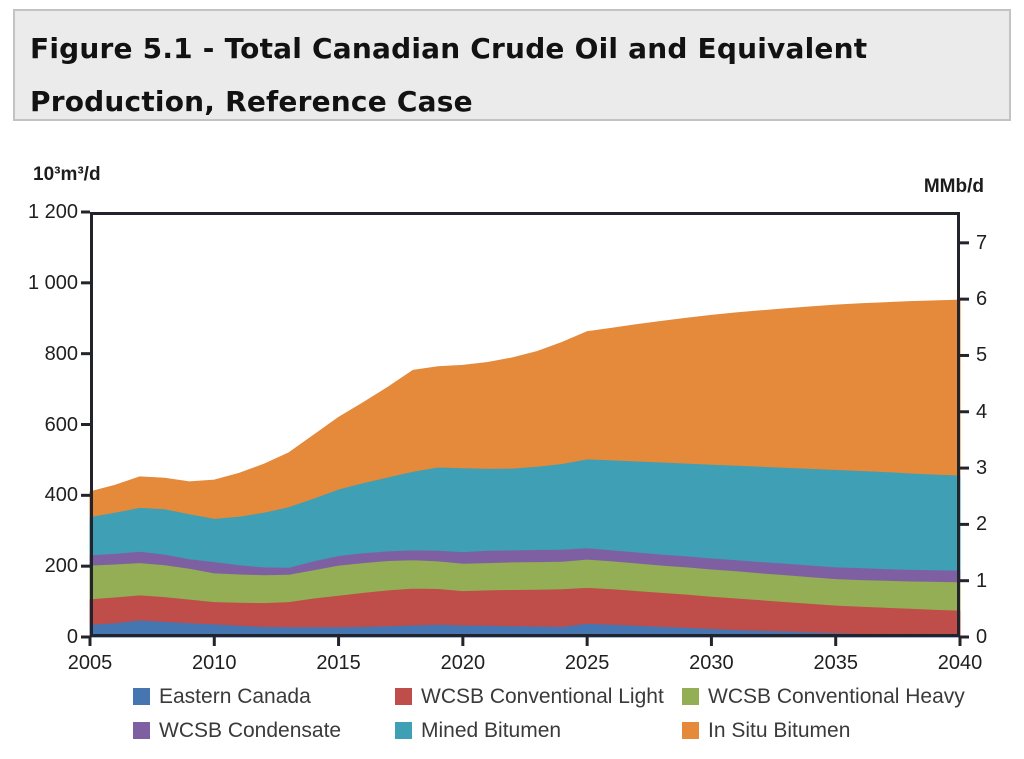  What do you see at coordinates (61, 495) in the screenshot?
I see `left-axis-tick-label: 400` at bounding box center [61, 495].